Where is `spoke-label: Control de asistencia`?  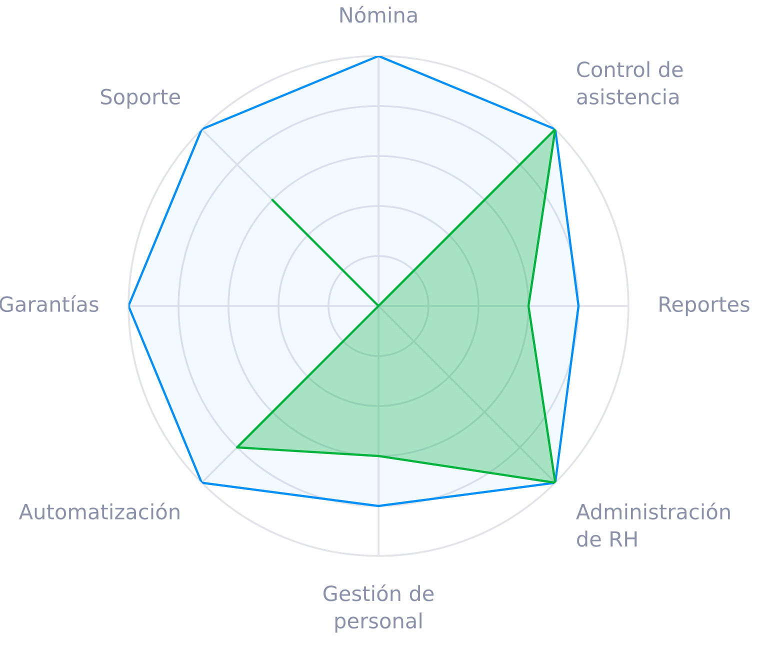
spoke-label: Control de asistencia is located at coordinates (630, 83).